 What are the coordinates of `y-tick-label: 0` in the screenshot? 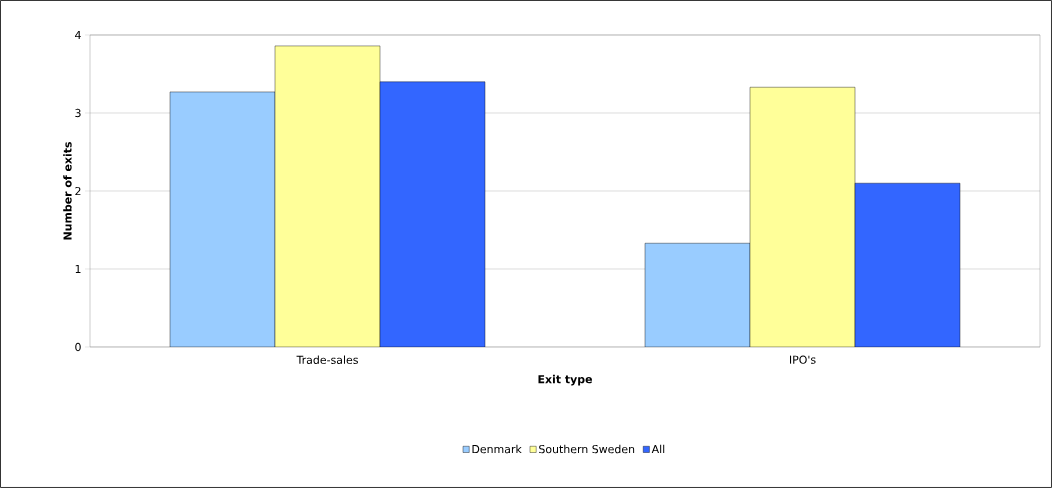 It's located at (78, 347).